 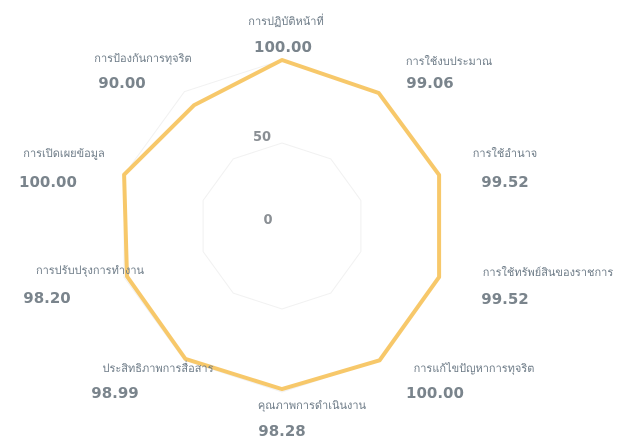 I want to click on category-label: การใช้งบประมาณ, so click(x=449, y=61).